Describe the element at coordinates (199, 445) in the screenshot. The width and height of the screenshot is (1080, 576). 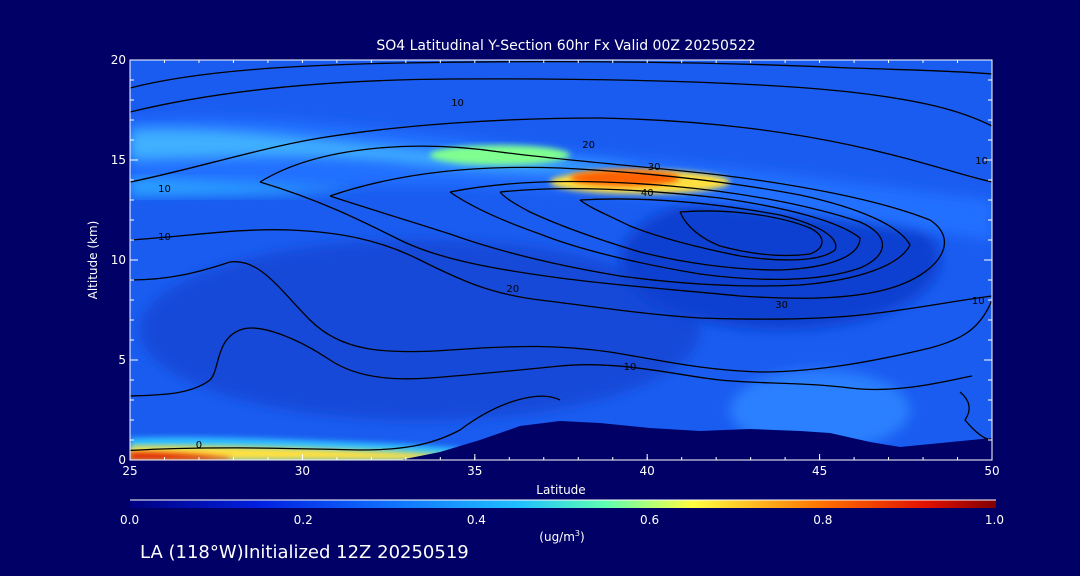
I see `contour-label: 0` at that location.